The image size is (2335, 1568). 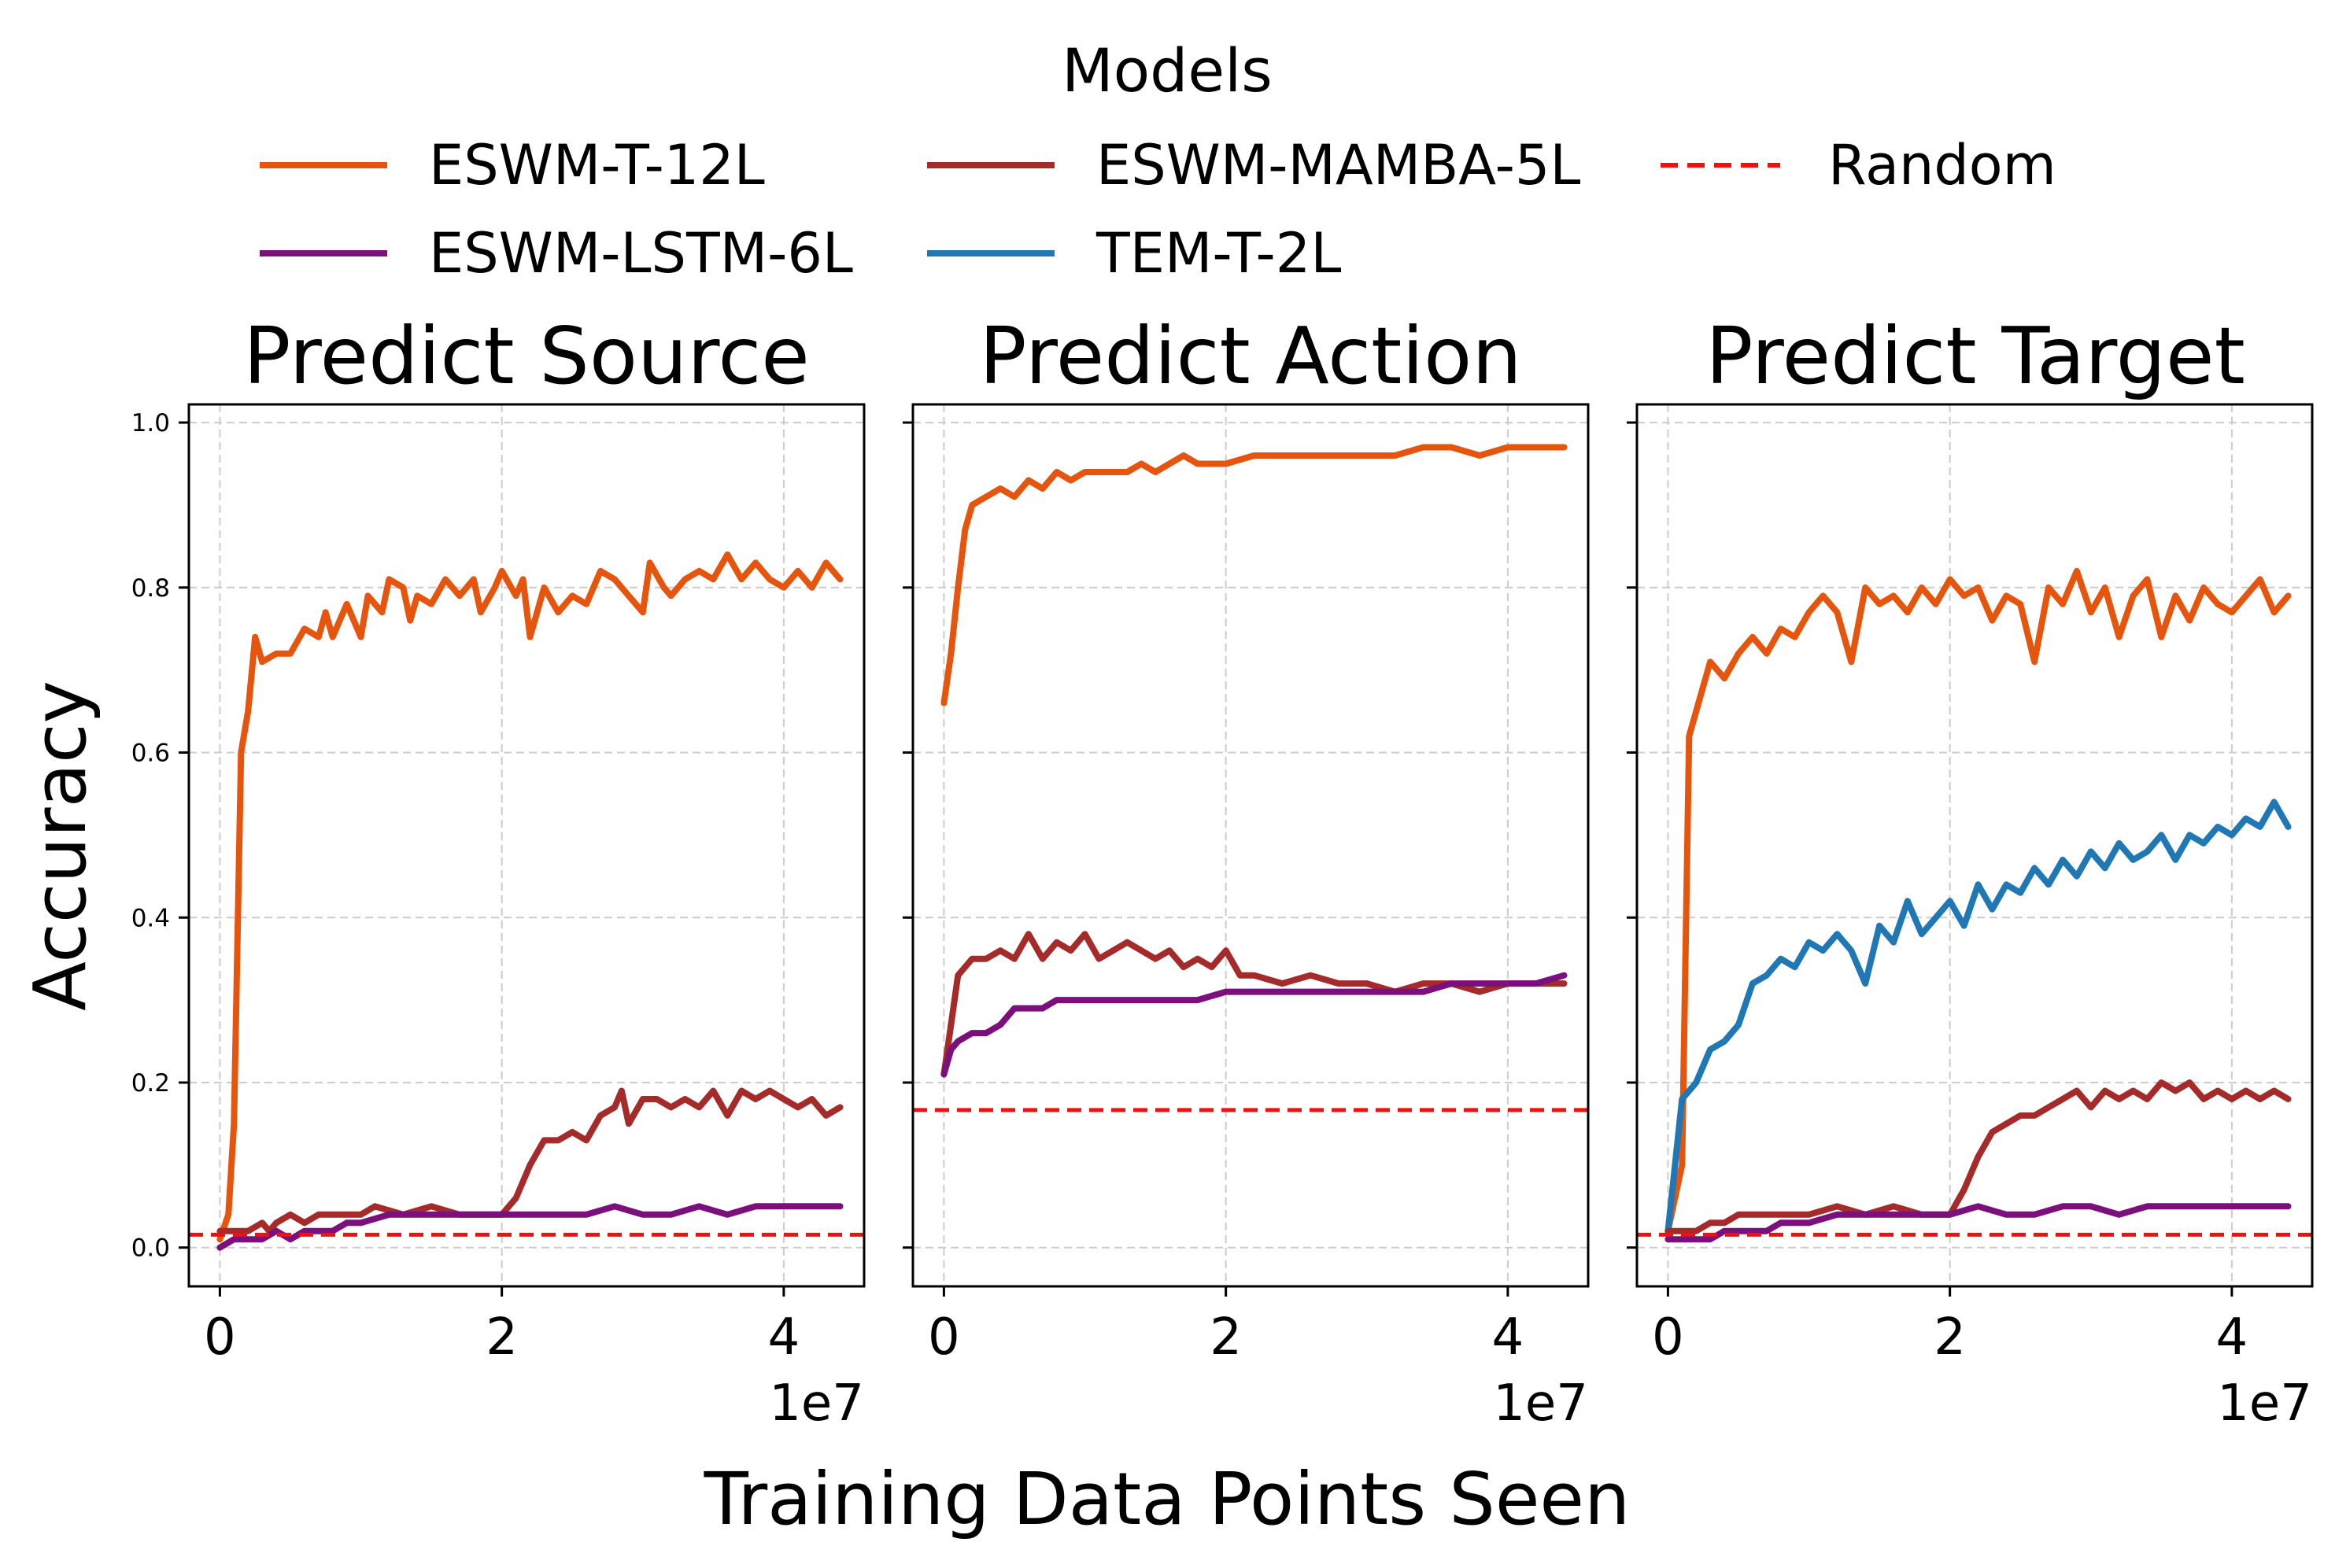 I want to click on legend-entry-random: Random, so click(x=1859, y=165).